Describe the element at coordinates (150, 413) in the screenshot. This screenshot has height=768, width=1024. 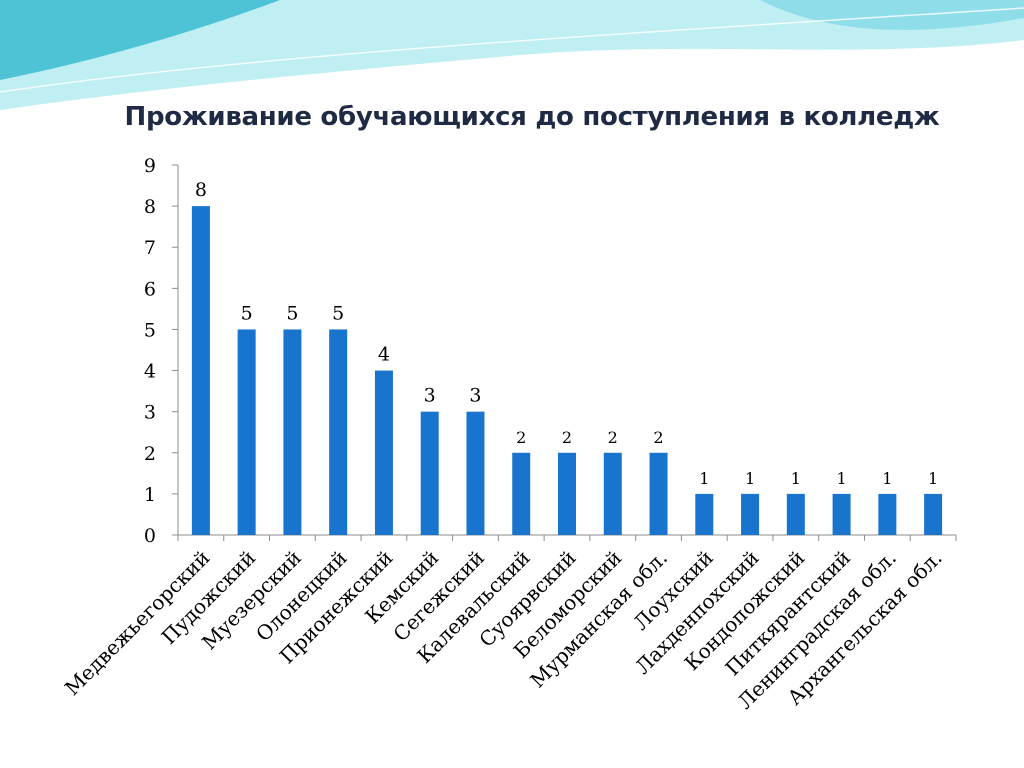
I see `y-tick-label: 3` at that location.